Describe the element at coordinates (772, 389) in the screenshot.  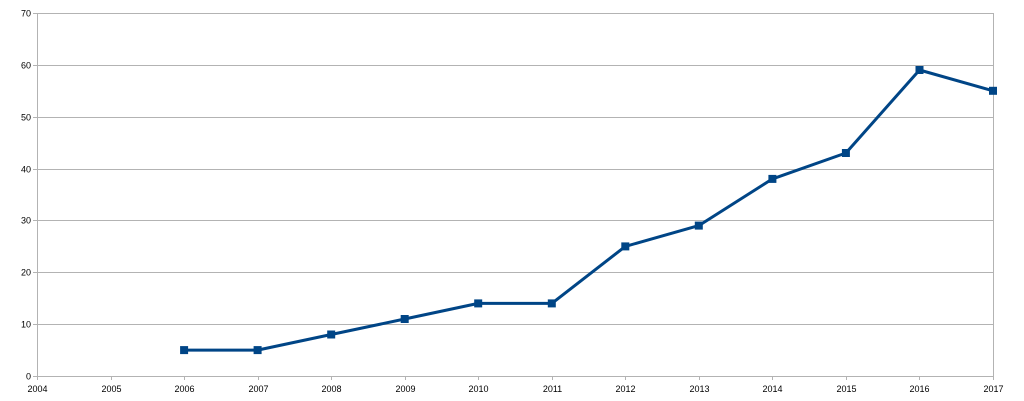
I see `x-tick-label-10: 2014` at that location.